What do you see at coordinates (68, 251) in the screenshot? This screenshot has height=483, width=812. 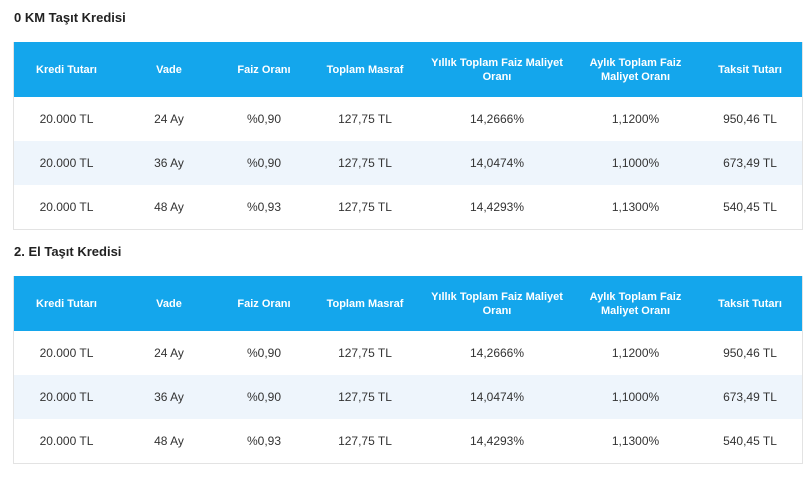 I see `section-title-used-vehicle-loan: 2. El Taşıt Kredisi` at bounding box center [68, 251].